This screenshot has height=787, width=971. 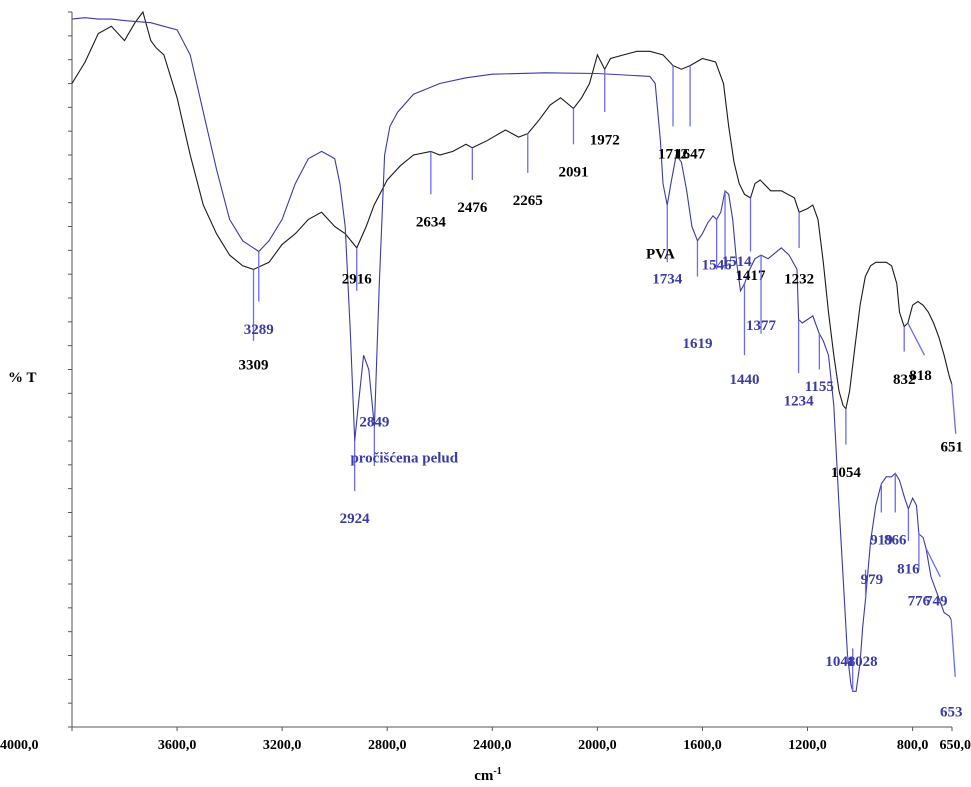 What do you see at coordinates (492, 745) in the screenshot?
I see `x-tick-label: 2400,0` at bounding box center [492, 745].